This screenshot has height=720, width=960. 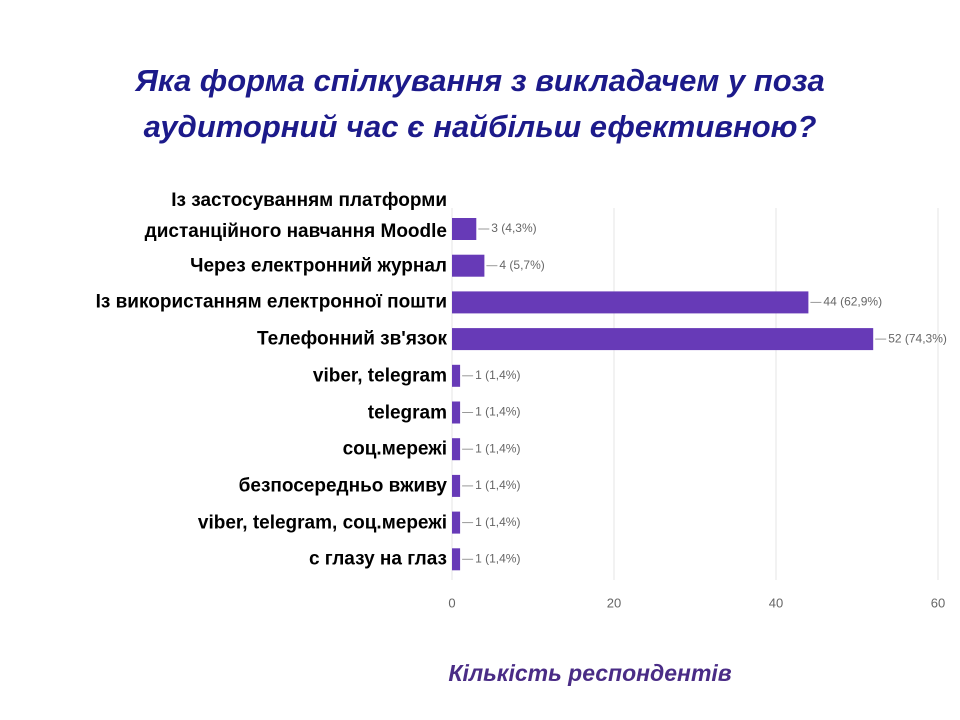 What do you see at coordinates (917, 338) in the screenshot?
I see `value-label: 52 (74,3%)` at bounding box center [917, 338].